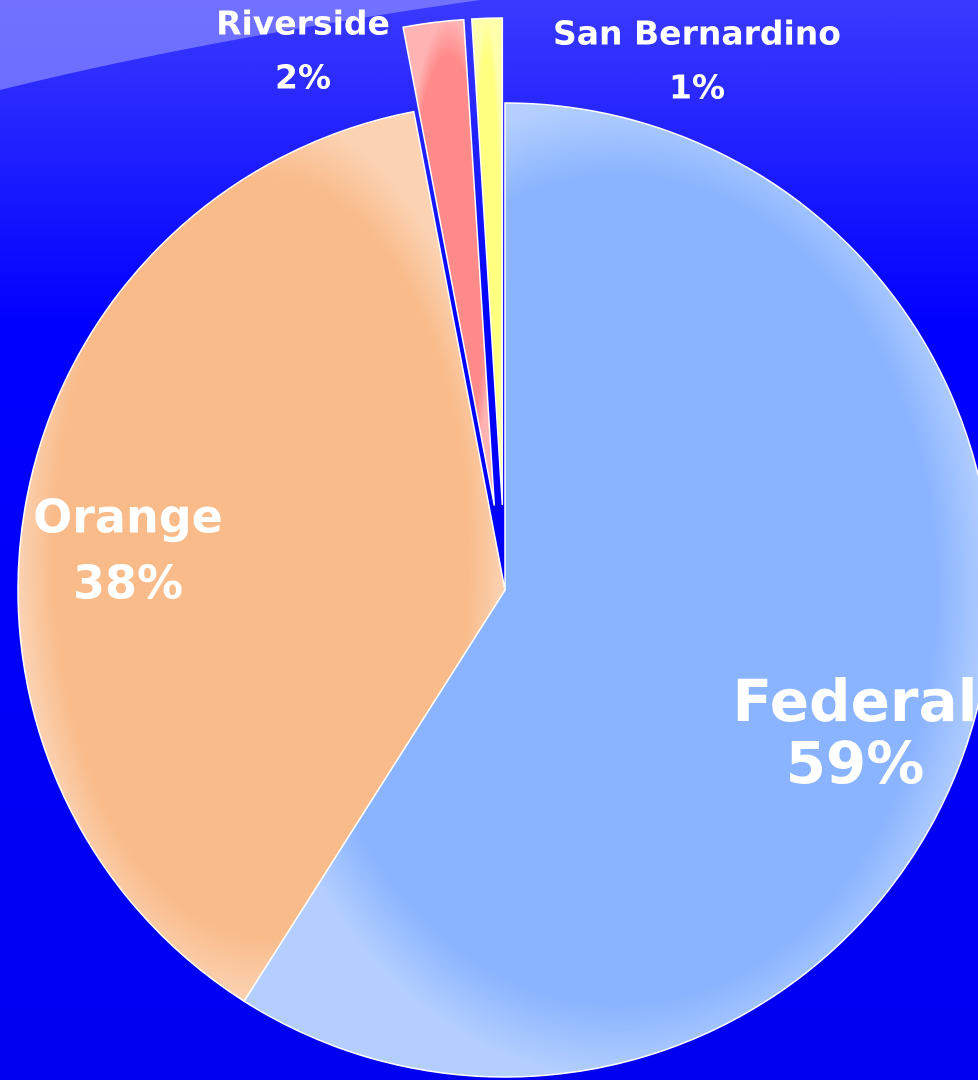 The image size is (978, 1080). What do you see at coordinates (240, 45) in the screenshot?
I see `background-swoosh` at bounding box center [240, 45].